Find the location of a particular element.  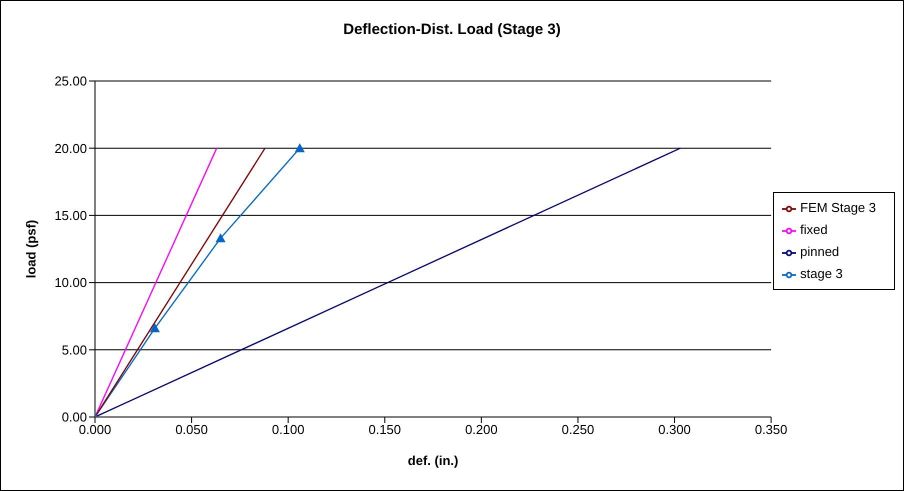

legend-label: FEM Stage 3 is located at coordinates (838, 207).